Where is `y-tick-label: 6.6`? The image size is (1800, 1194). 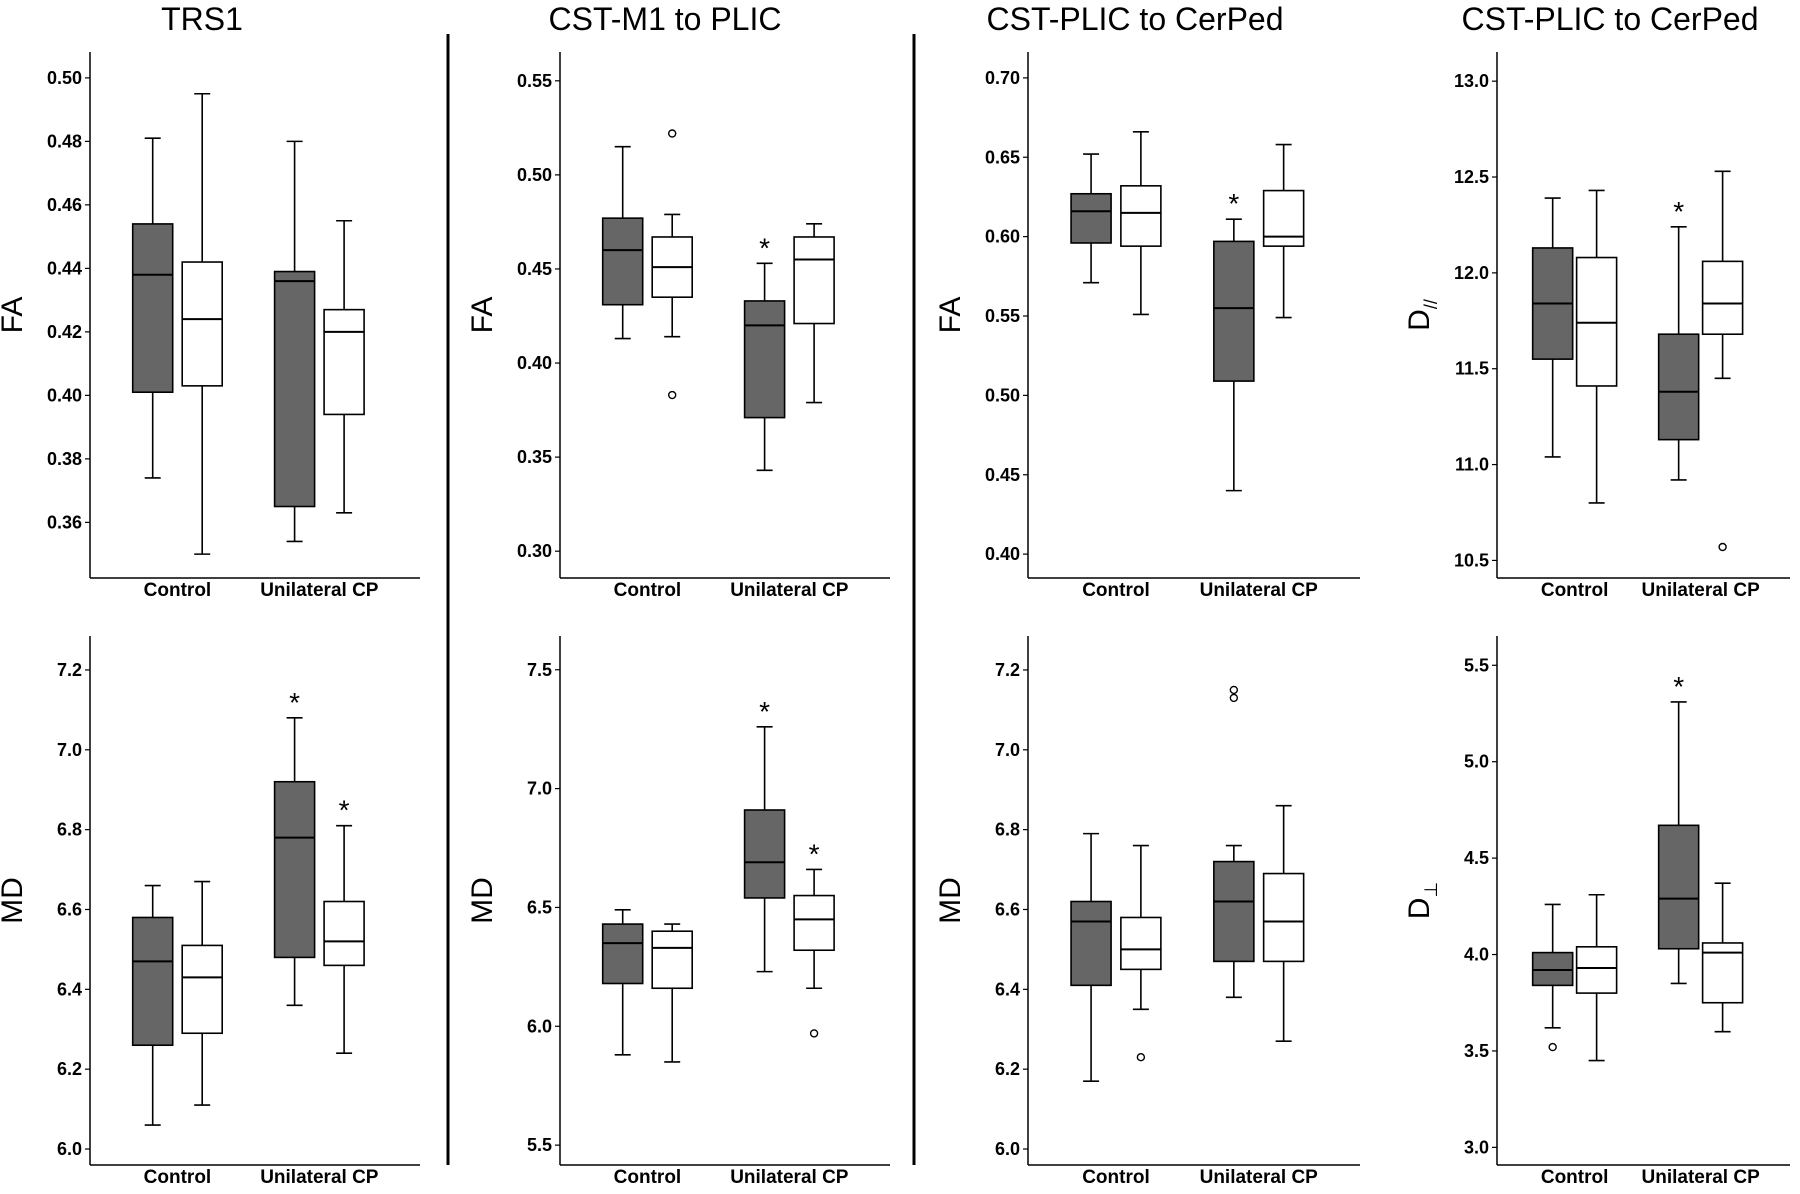 y-tick-label: 6.6 is located at coordinates (69, 909).